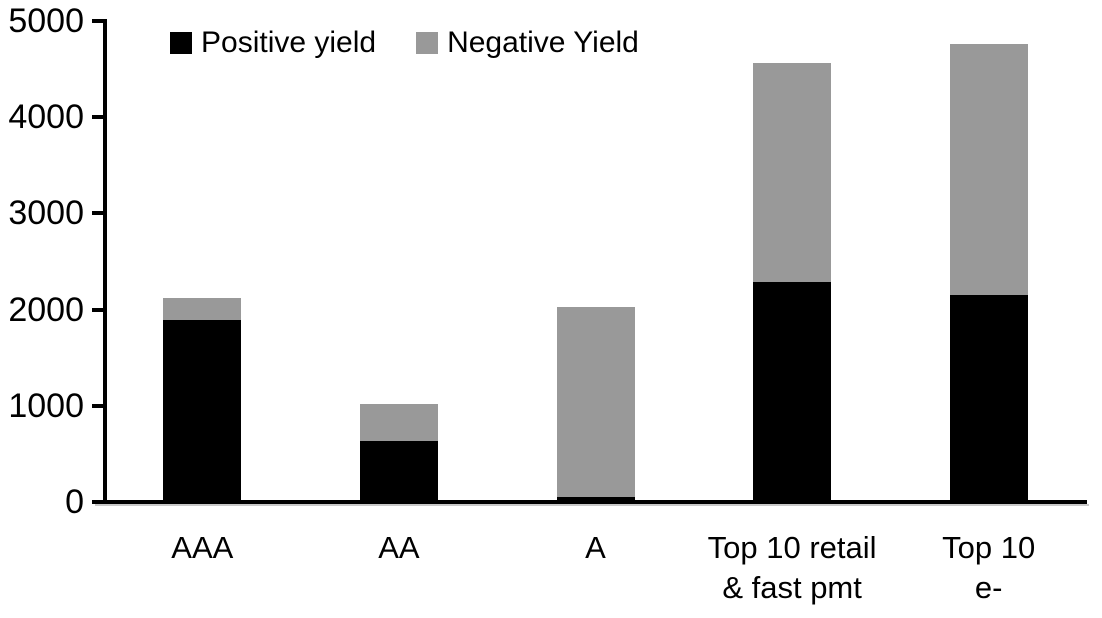  I want to click on x-category-label-top-10: Top 10 e-commerce, so click(988, 574).